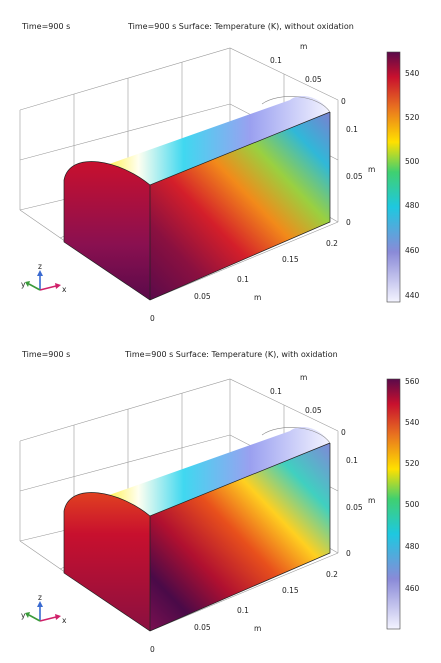 This screenshot has width=441, height=663. I want to click on colorbar-tick: 440, so click(412, 295).